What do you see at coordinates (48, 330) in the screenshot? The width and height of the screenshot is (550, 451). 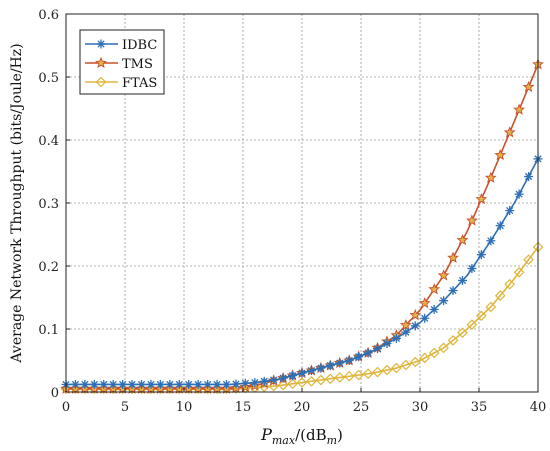 I see `y-tick-label: 0.1` at bounding box center [48, 330].